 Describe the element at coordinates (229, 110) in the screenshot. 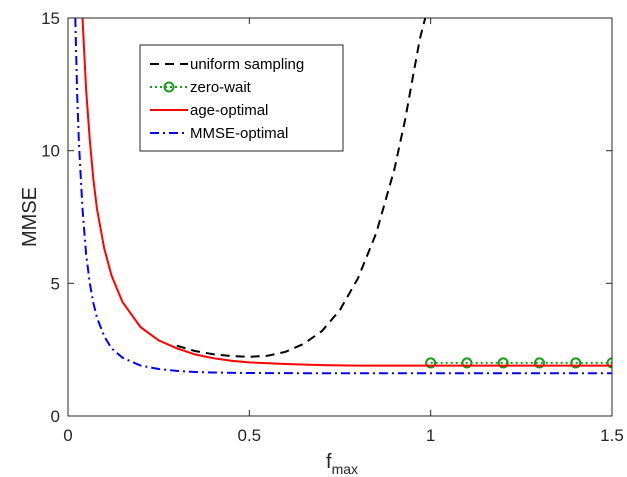

I see `legend-label-age-optimal: age-optimal` at that location.